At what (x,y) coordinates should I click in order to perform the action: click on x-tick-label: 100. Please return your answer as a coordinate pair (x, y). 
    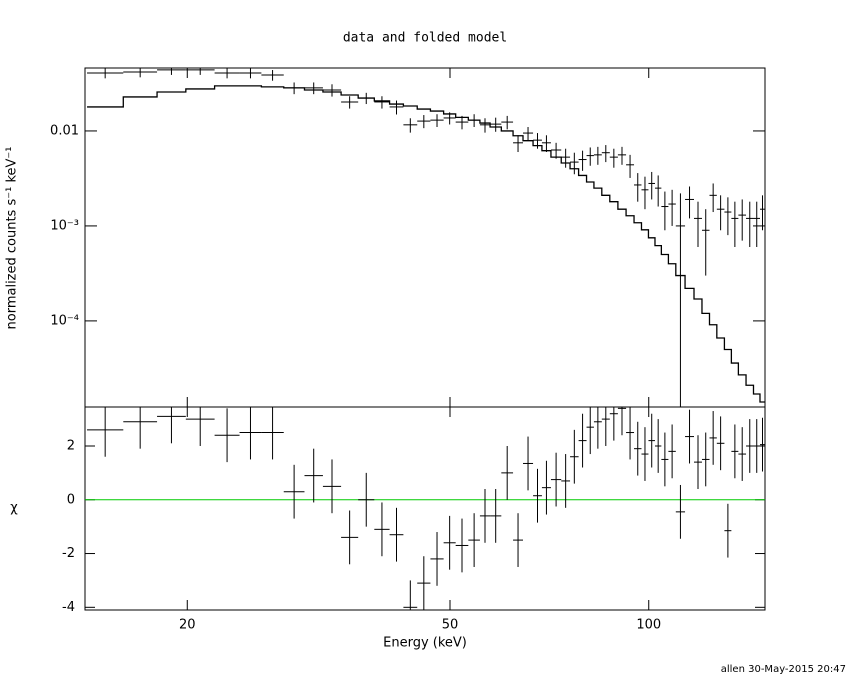
    Looking at the image, I should click on (648, 625).